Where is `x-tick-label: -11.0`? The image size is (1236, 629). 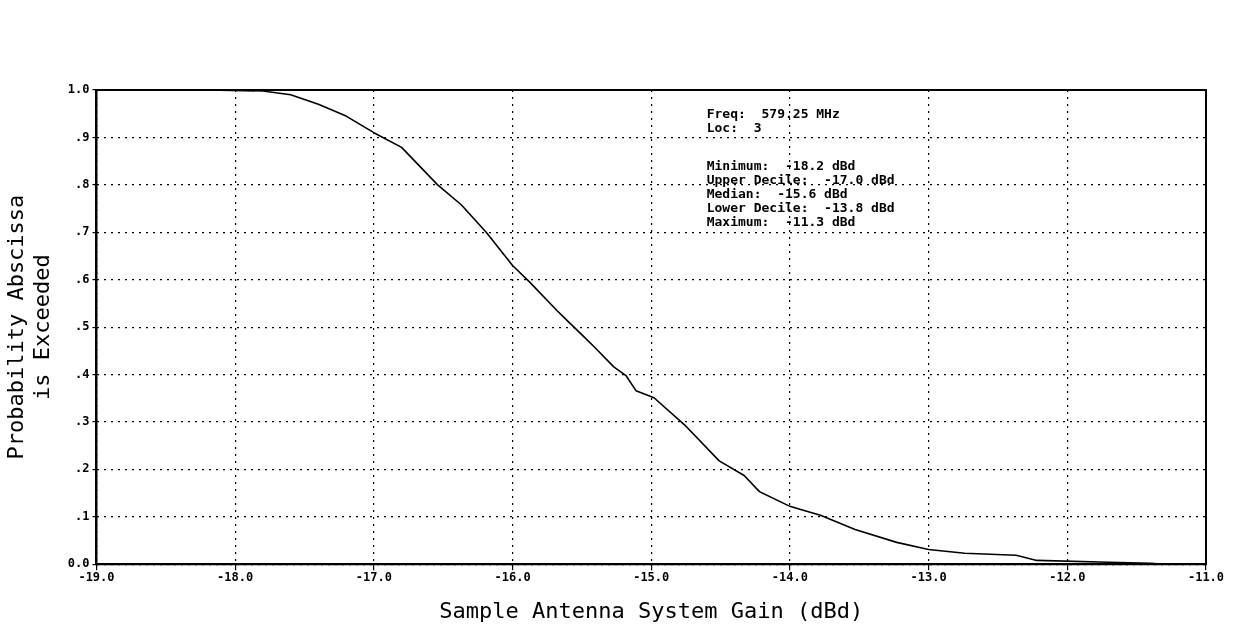 x-tick-label: -11.0 is located at coordinates (1206, 576).